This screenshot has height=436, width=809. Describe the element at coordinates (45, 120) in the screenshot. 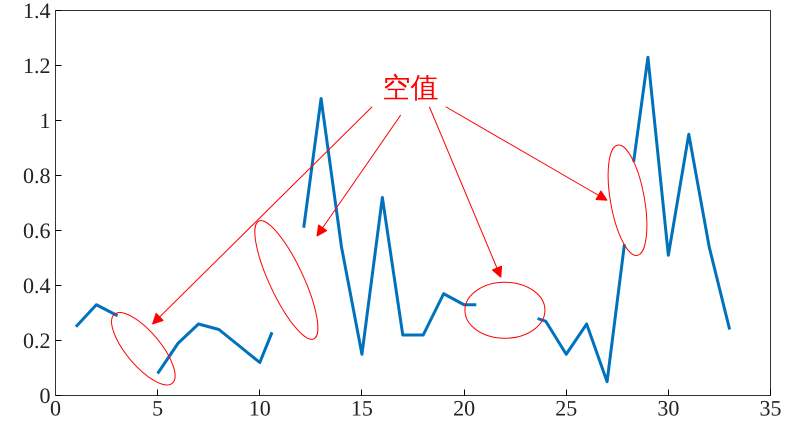

I see `y-tick-label: 1` at that location.